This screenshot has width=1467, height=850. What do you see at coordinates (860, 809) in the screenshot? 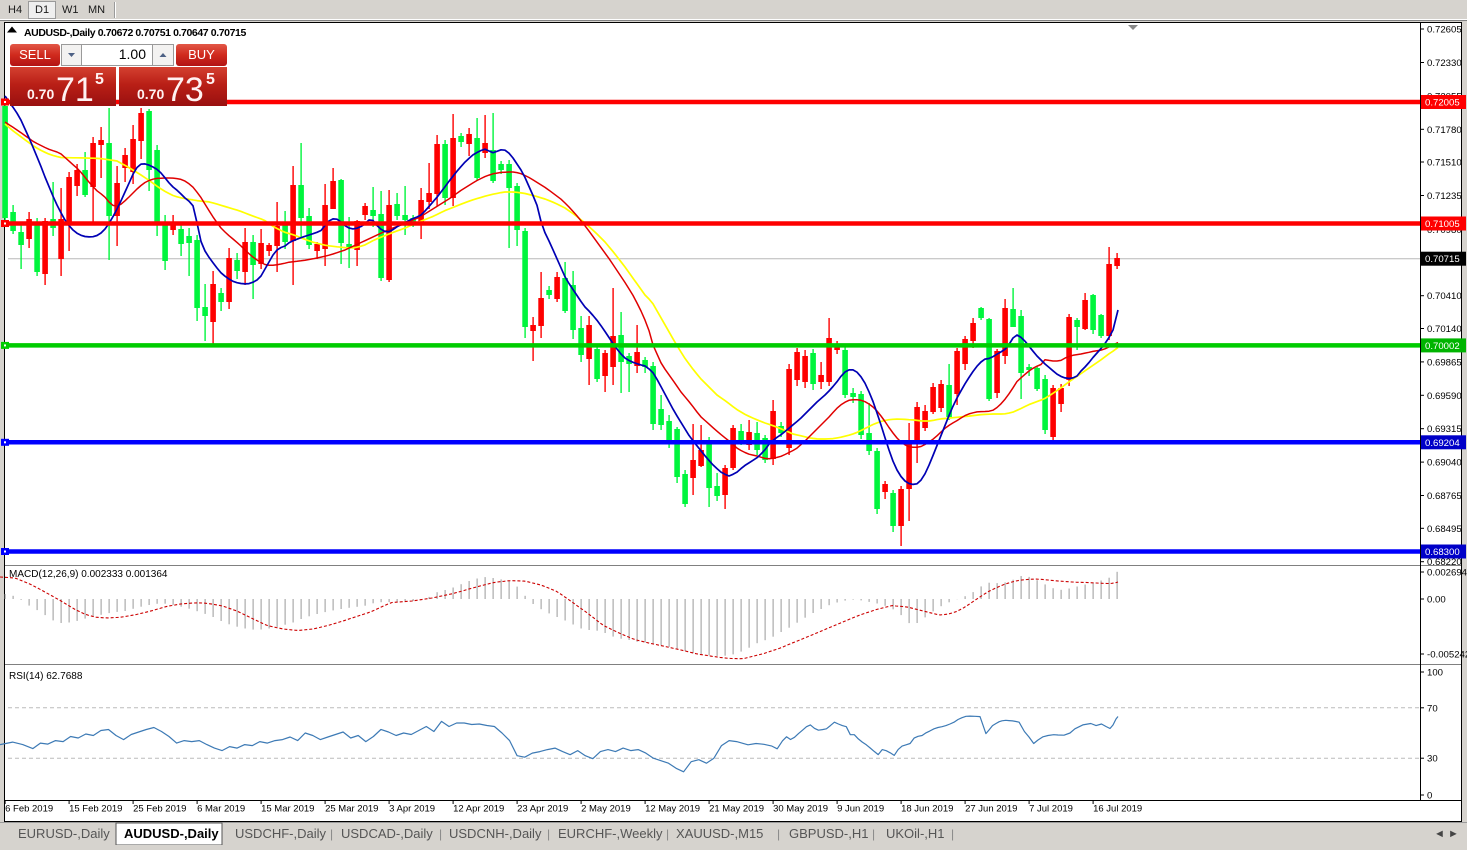
I see `svg-text: 9 Jun 2019` at bounding box center [860, 809].